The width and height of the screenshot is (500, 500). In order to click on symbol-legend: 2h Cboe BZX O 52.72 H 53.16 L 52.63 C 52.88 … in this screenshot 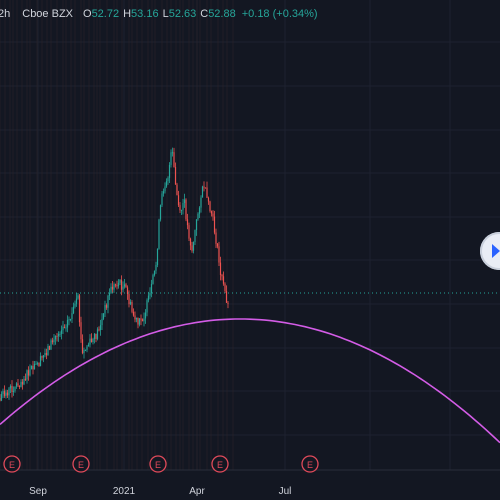, I will do `click(159, 14)`.